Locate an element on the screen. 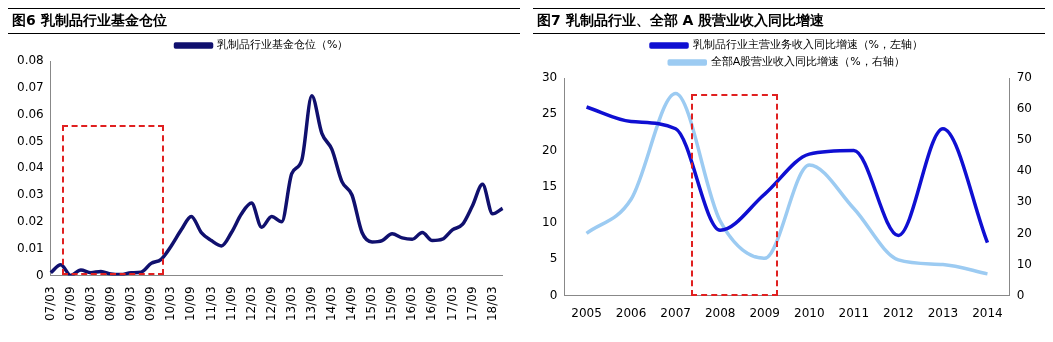 This screenshot has width=1053, height=342. x-tick-label: 08/09 is located at coordinates (110, 304).